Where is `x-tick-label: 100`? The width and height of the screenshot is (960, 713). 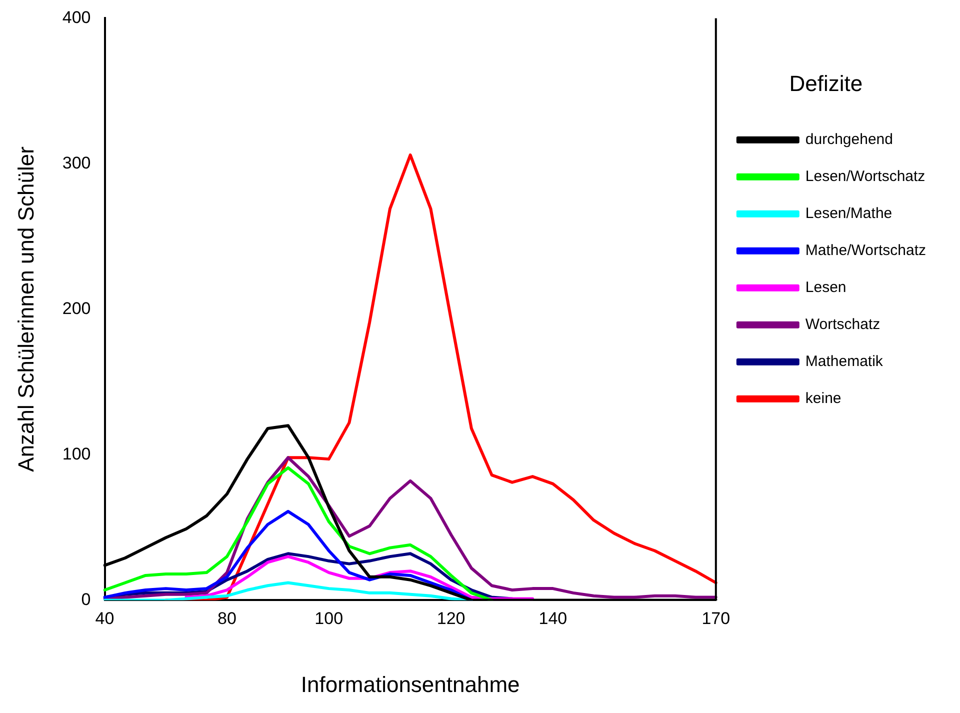
x-tick-label: 100 is located at coordinates (329, 618).